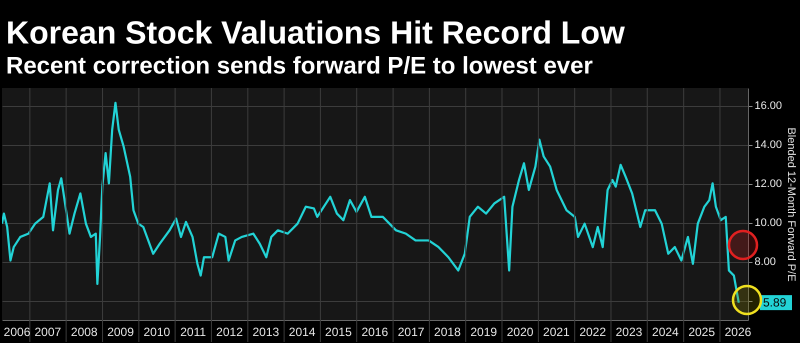 The width and height of the screenshot is (800, 343). What do you see at coordinates (520, 332) in the screenshot?
I see `x-tick-label: 2020` at bounding box center [520, 332].